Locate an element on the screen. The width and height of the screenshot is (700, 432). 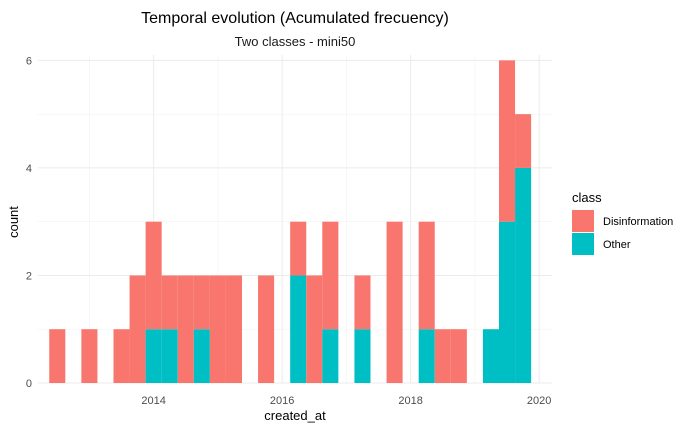
legend-label: Other is located at coordinates (617, 245).